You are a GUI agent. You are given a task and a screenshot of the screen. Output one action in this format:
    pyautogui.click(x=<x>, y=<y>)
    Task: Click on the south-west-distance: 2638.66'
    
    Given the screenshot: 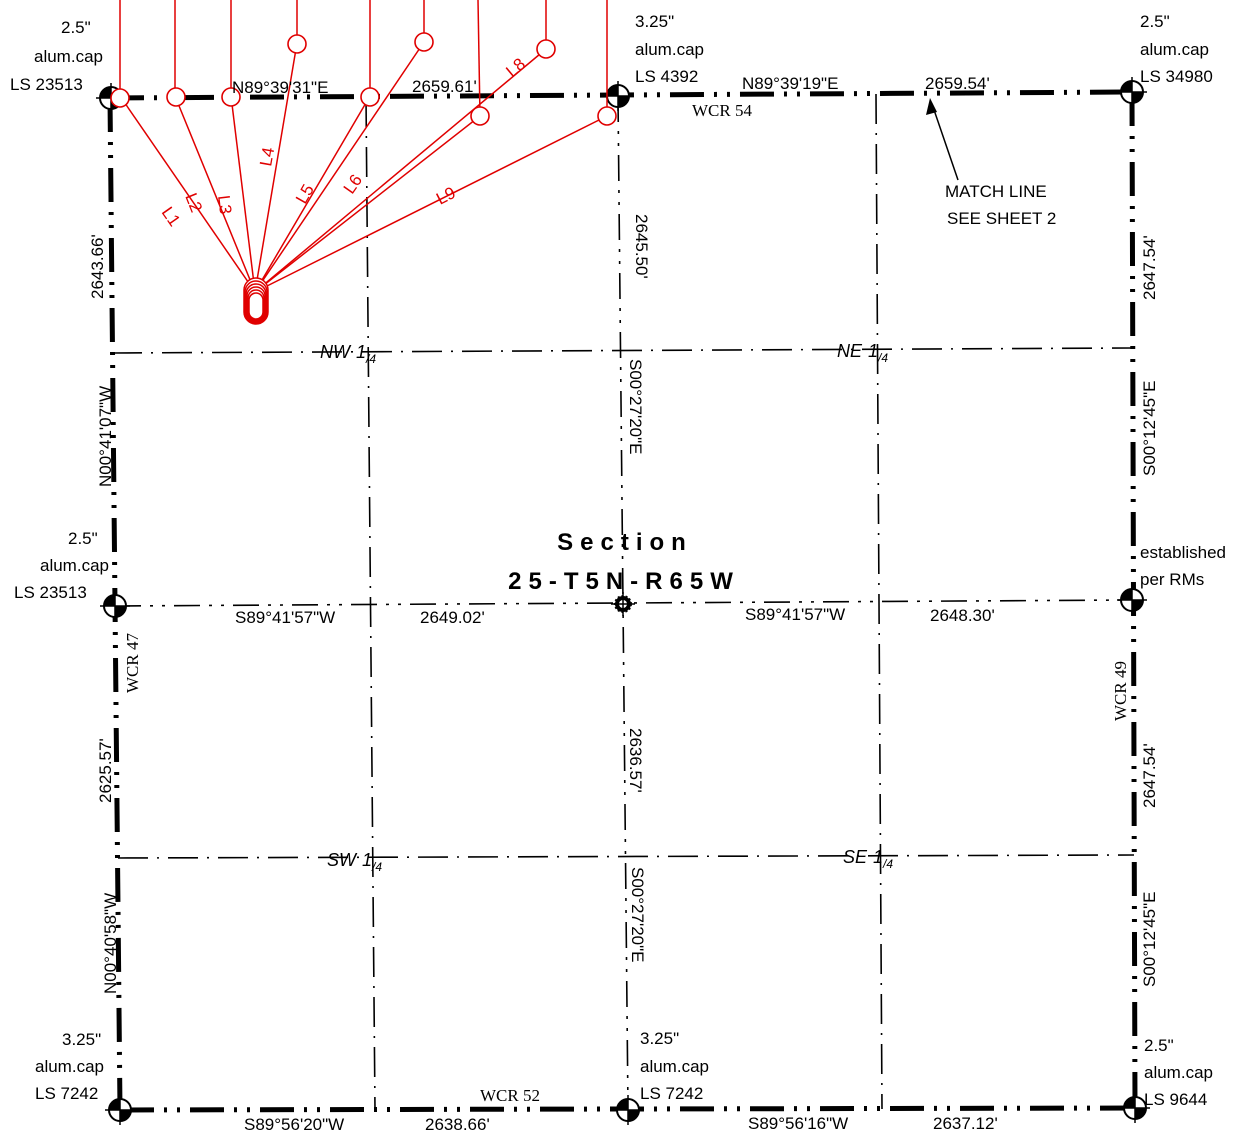 What is the action you would take?
    pyautogui.click(x=457, y=1124)
    